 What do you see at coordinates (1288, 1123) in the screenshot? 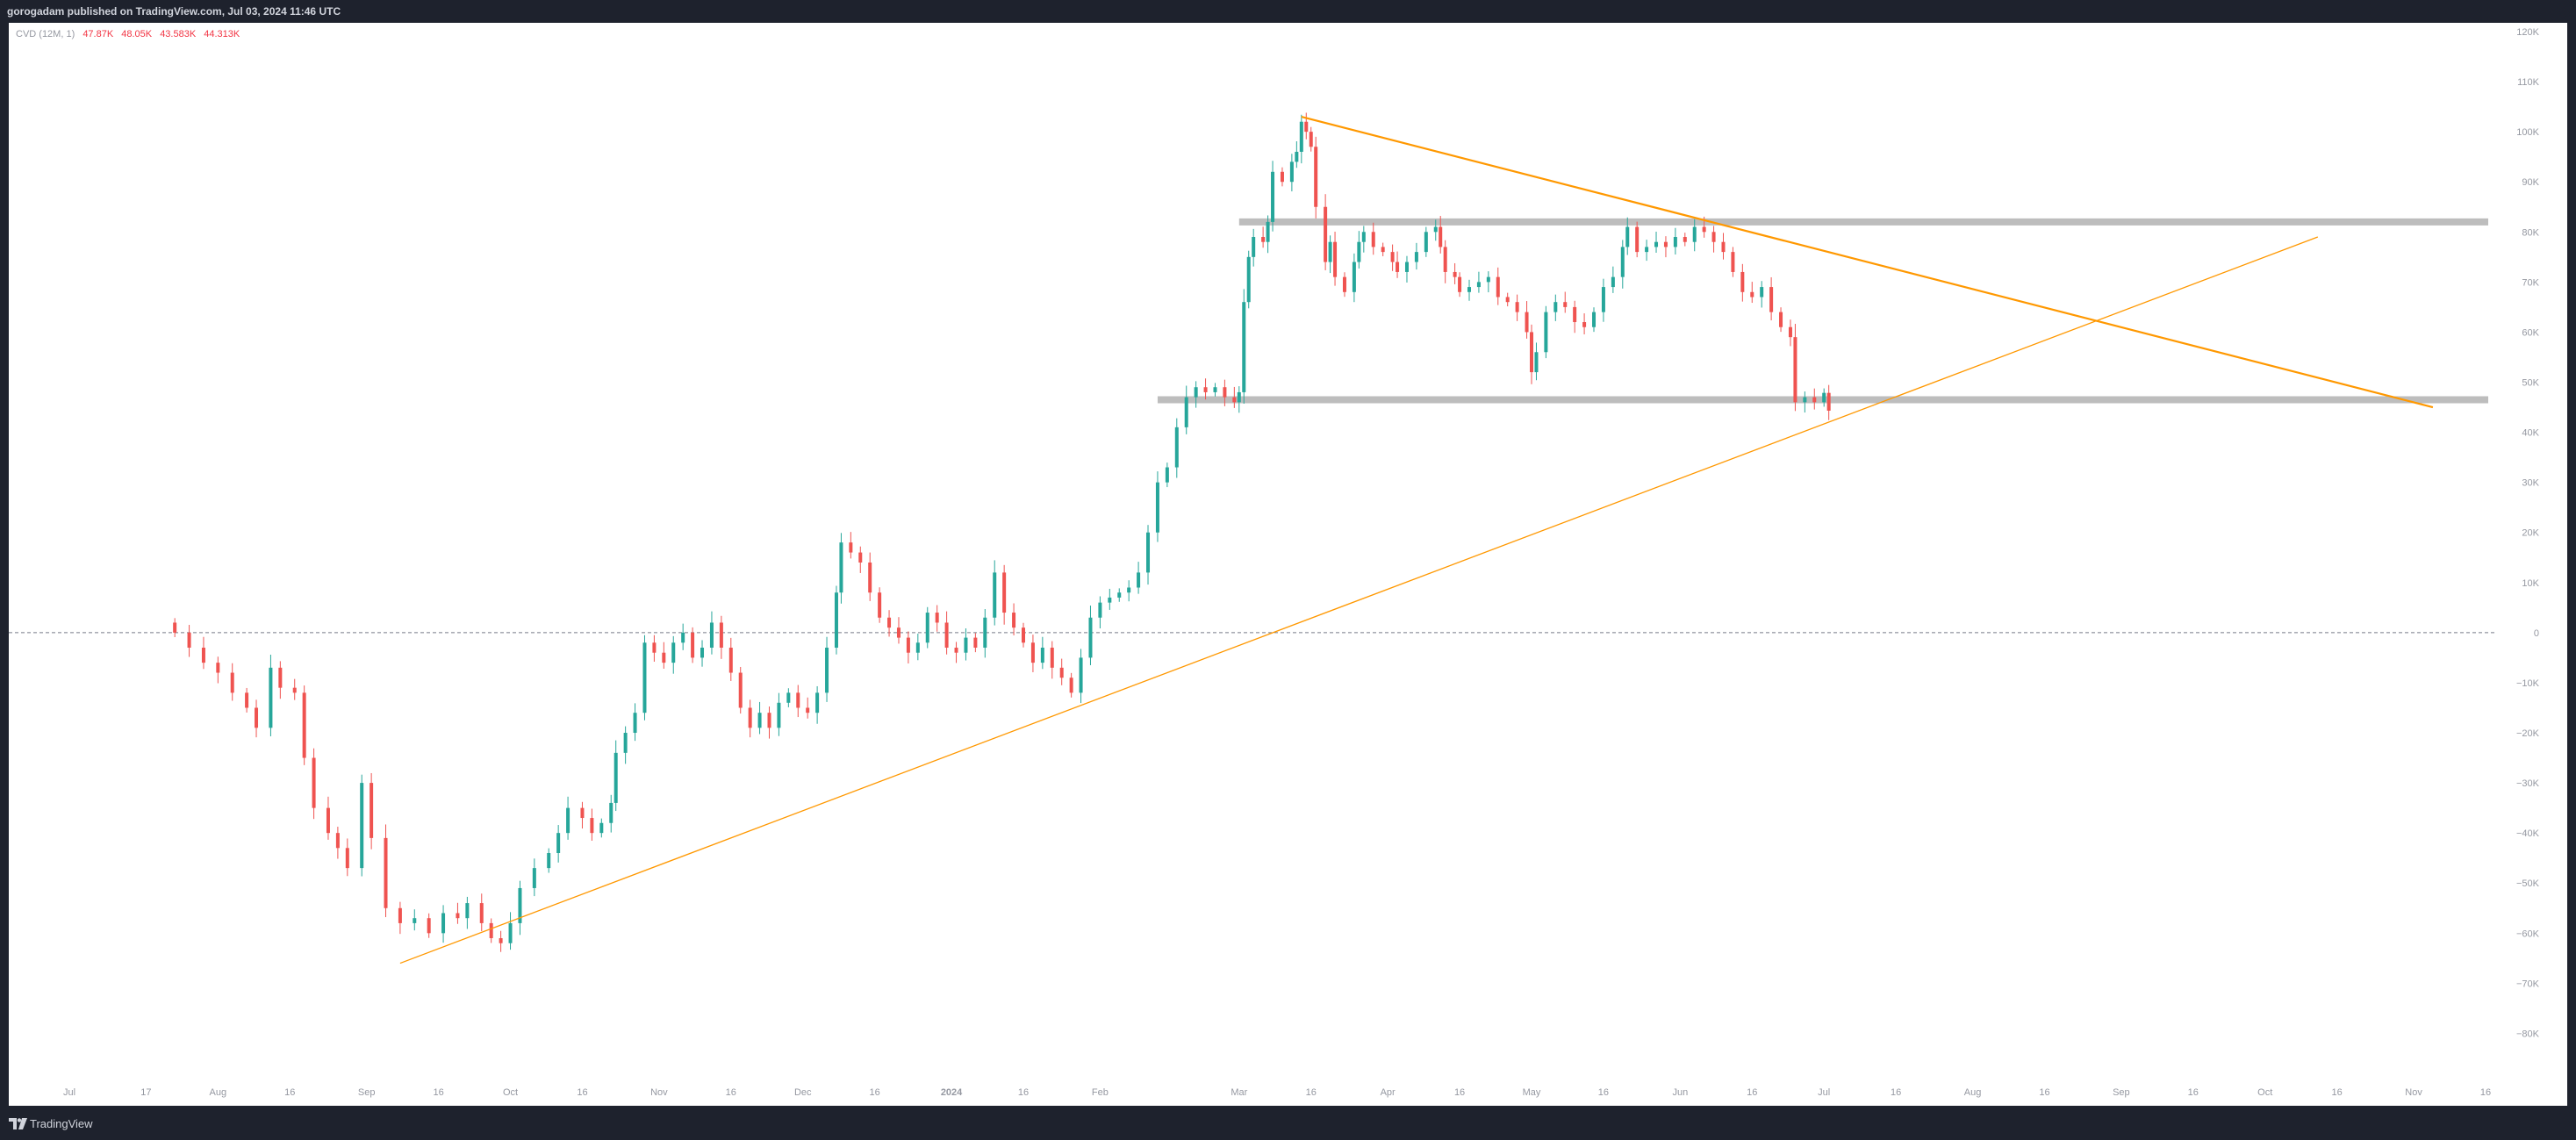
I see `footer-bar` at bounding box center [1288, 1123].